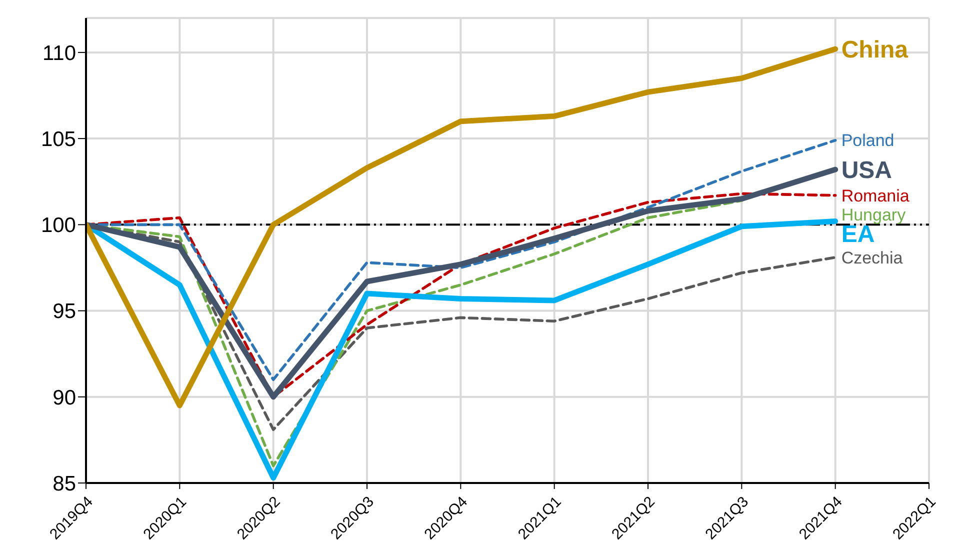 The height and width of the screenshot is (555, 959). What do you see at coordinates (872, 258) in the screenshot?
I see `series-label: Czechia` at bounding box center [872, 258].